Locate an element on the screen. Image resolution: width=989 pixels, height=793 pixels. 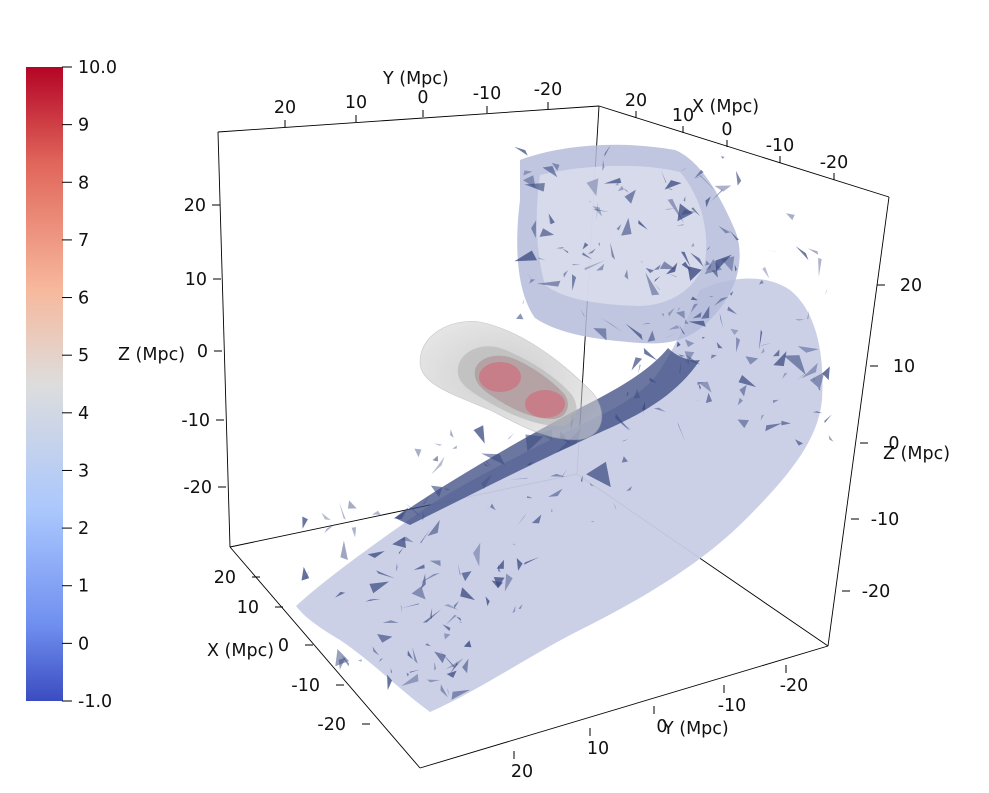
color-bar-tick-label: 7 is located at coordinates (83, 241).